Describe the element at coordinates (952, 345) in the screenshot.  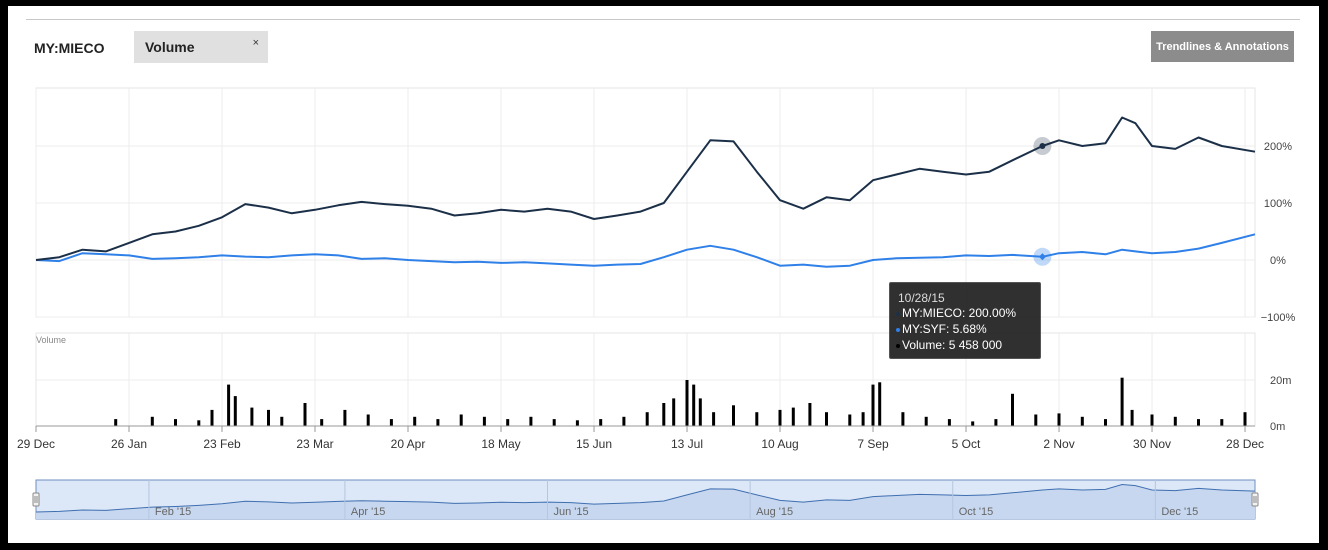
I see `tooltip-volume: Volume: 5 458 000` at that location.